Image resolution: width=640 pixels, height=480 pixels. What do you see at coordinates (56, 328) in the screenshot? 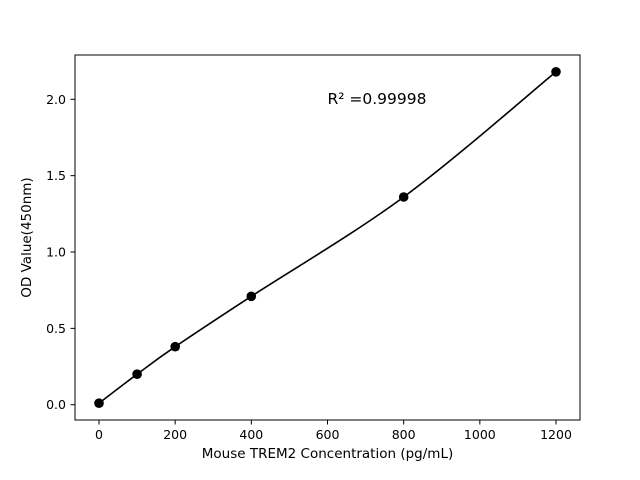
I see `y-tick-label: 0.5` at bounding box center [56, 328].